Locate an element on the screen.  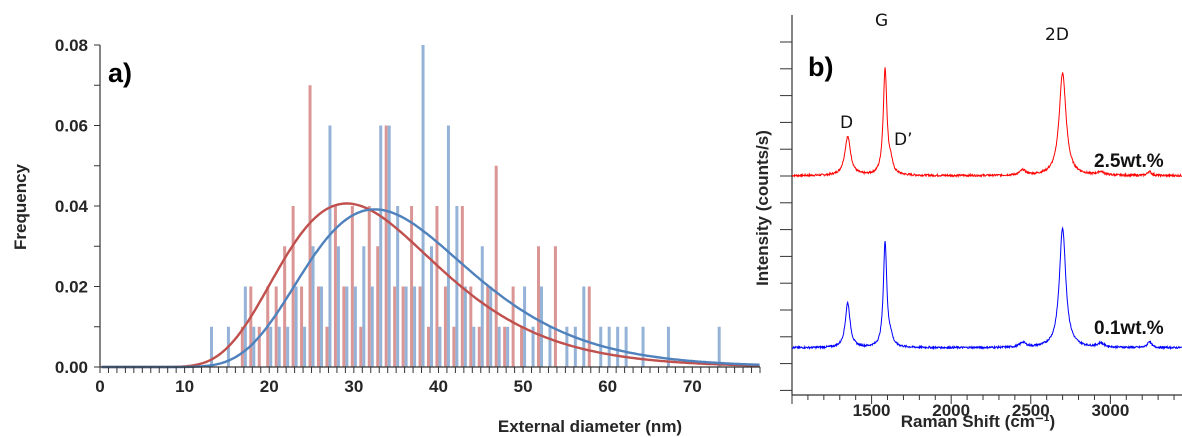
panel-a-x-axis-title: External diameter (nm) is located at coordinates (590, 426).